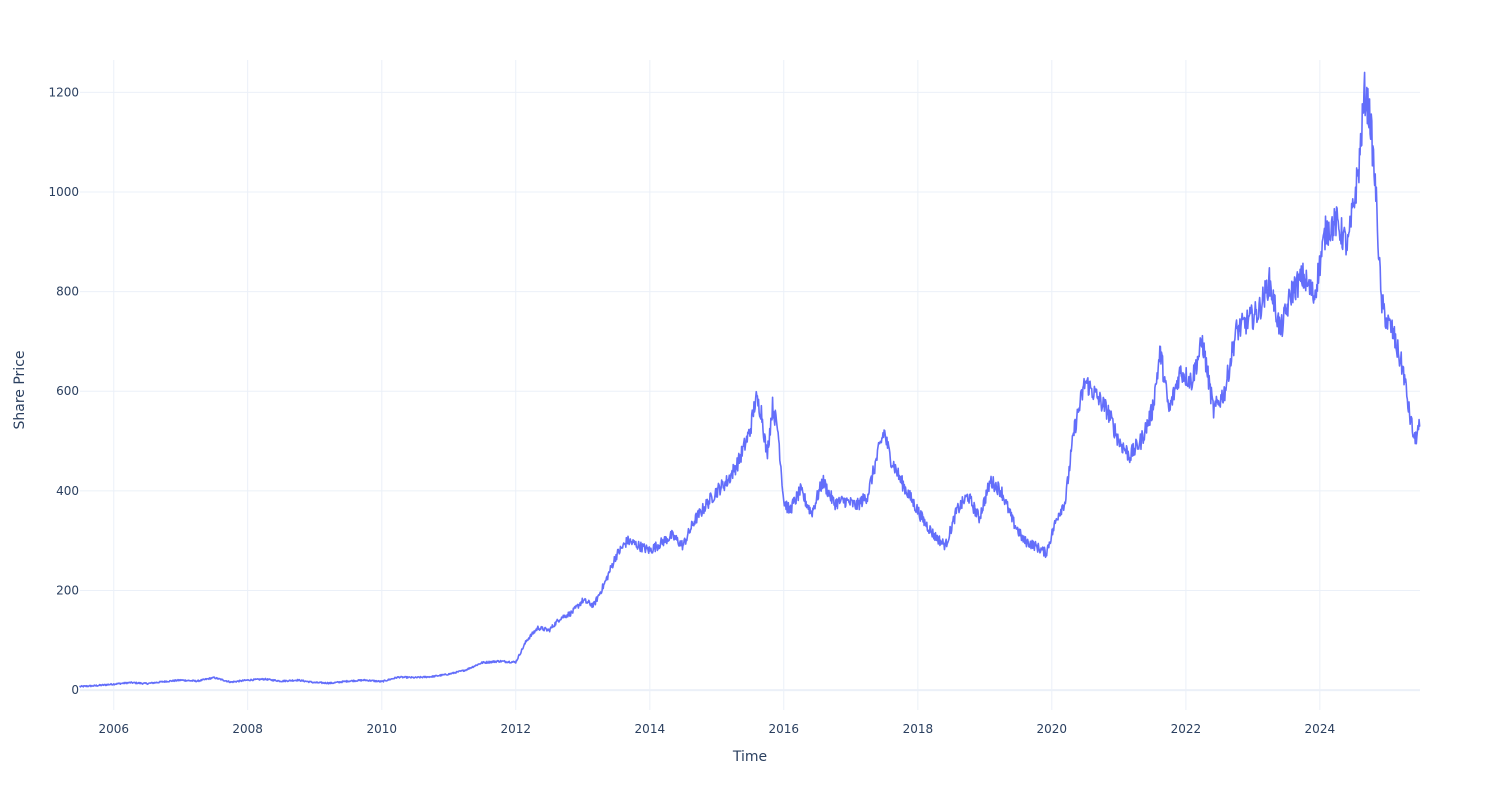  I want to click on y-tick-label: 1200, so click(63, 92).